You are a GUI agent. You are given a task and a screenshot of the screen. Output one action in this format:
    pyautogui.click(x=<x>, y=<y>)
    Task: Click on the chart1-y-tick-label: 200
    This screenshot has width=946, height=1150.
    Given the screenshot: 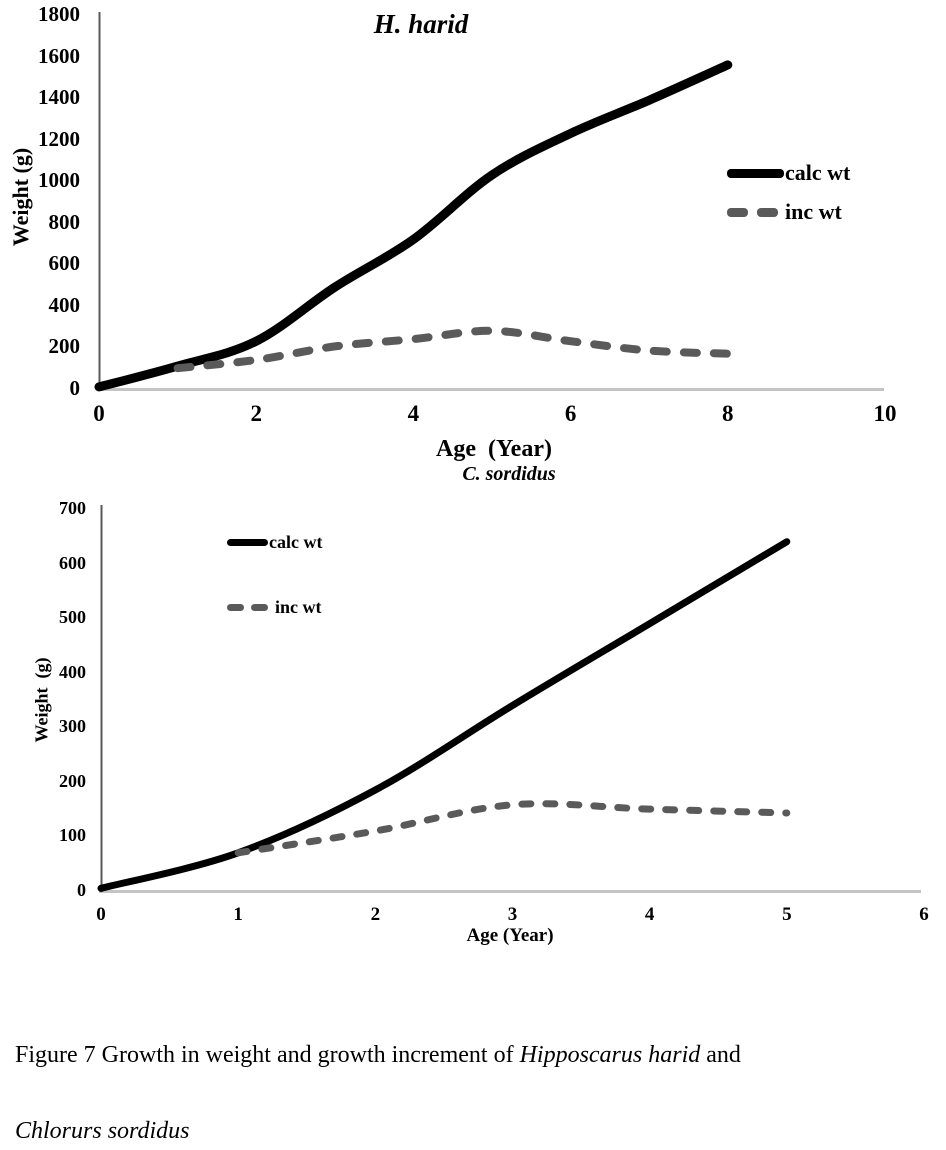 What is the action you would take?
    pyautogui.click(x=64, y=346)
    